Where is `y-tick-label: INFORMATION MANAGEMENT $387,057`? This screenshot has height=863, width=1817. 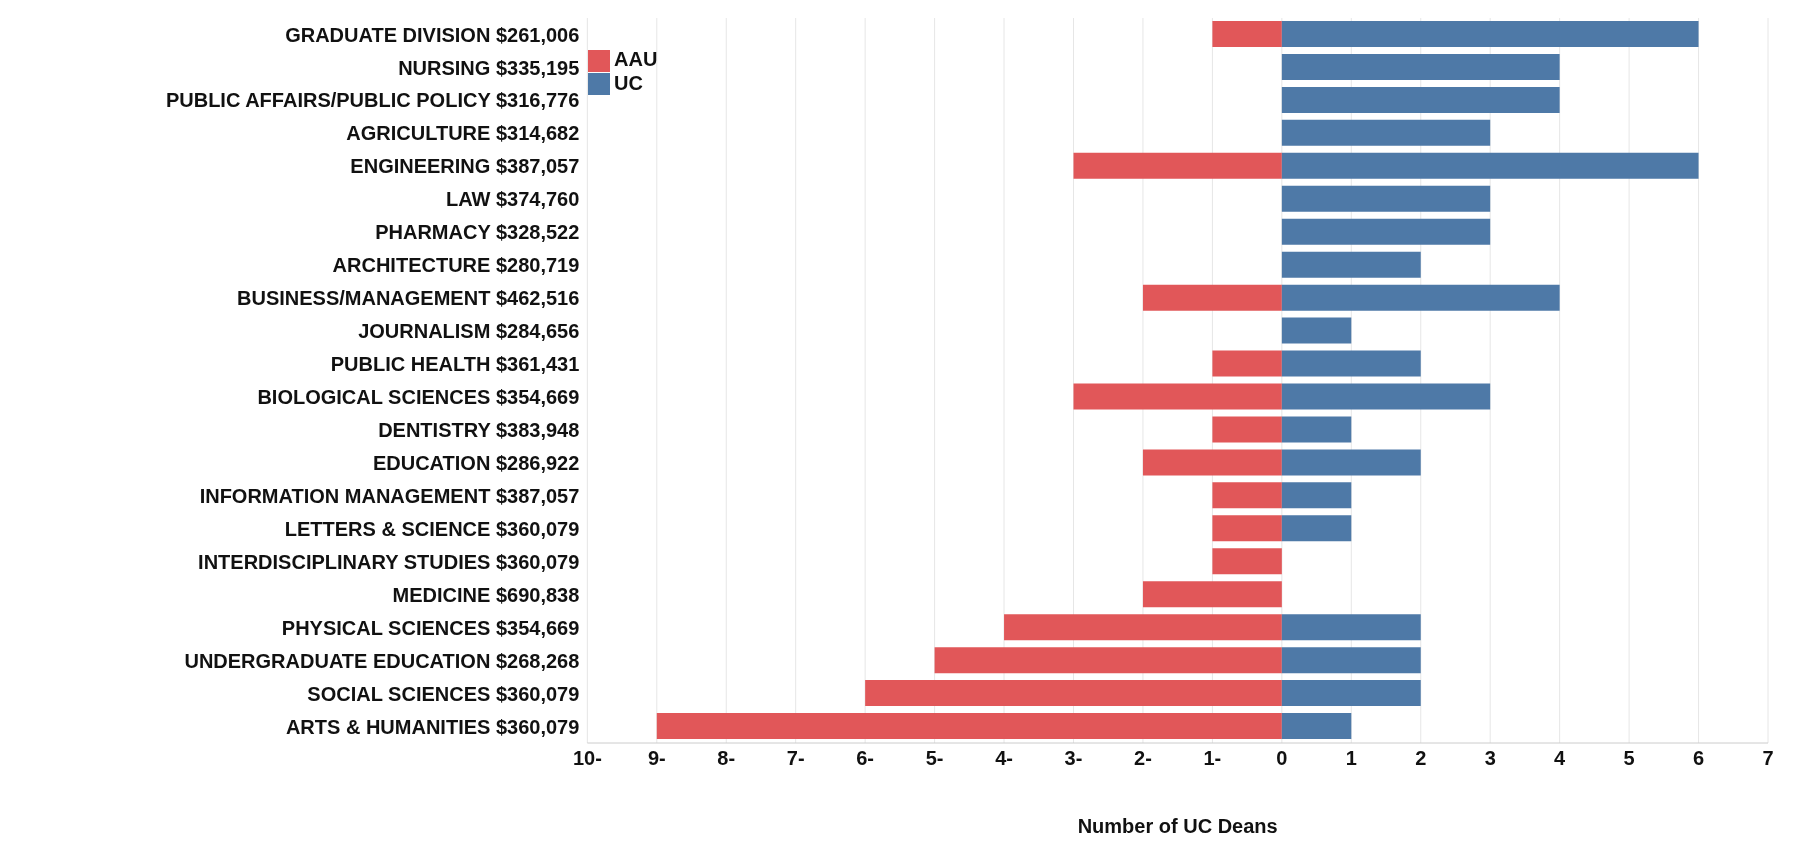
y-tick-label: INFORMATION MANAGEMENT $387,057 is located at coordinates (389, 495).